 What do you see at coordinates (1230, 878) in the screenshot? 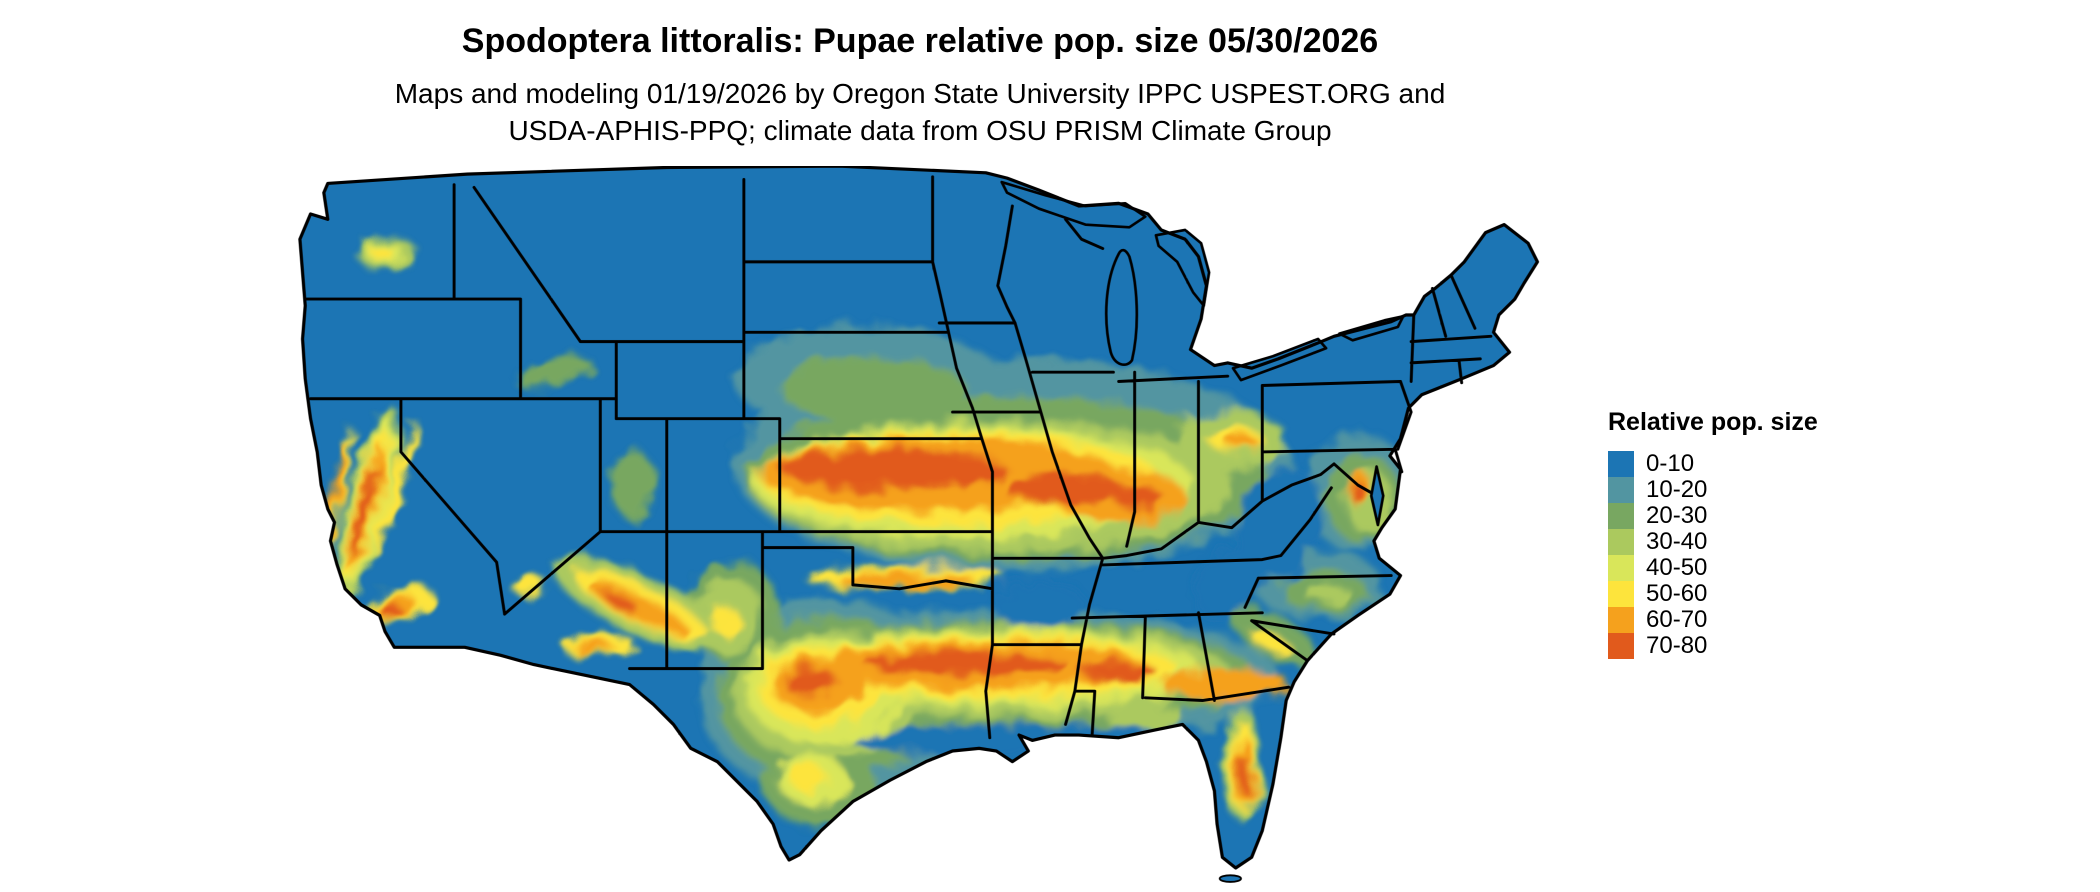
I see `florida-keys` at bounding box center [1230, 878].